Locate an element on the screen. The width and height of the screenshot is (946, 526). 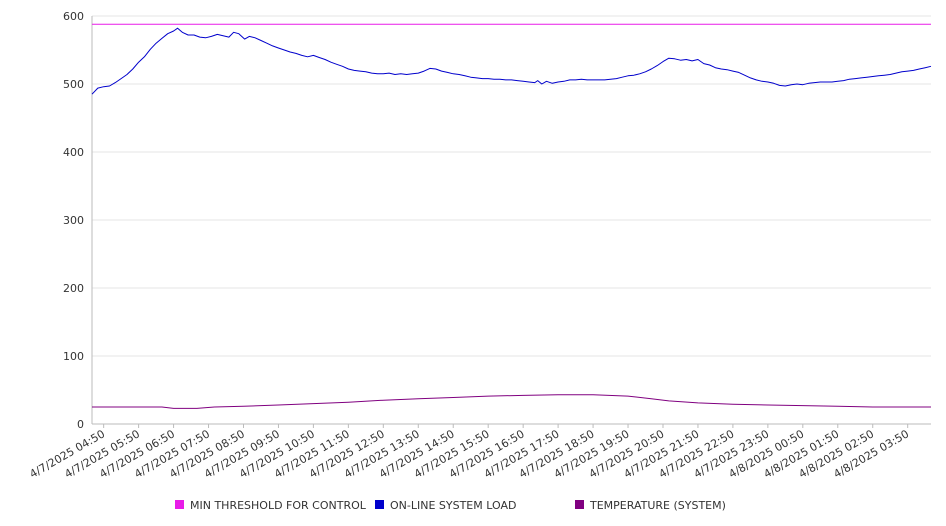
y-tick-label: 500 is located at coordinates (73, 84).